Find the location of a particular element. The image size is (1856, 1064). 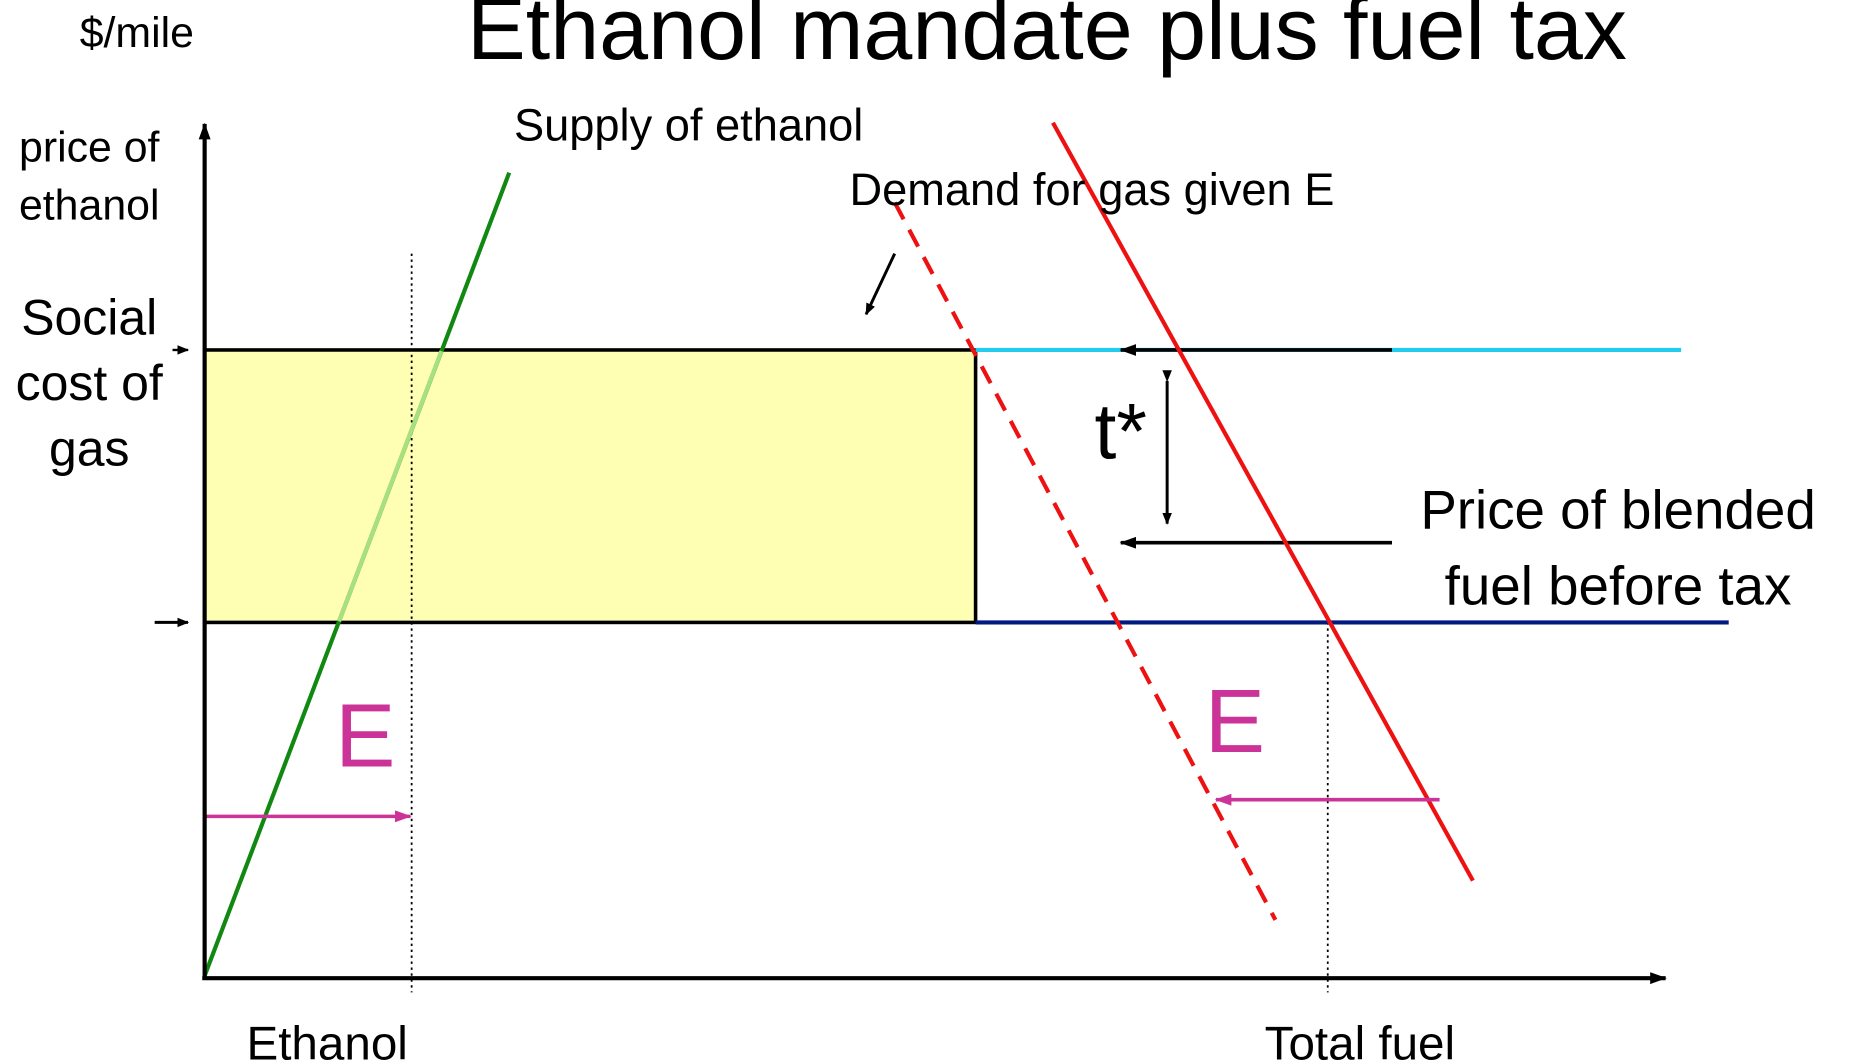

social-cost-label: gas is located at coordinates (89, 448).